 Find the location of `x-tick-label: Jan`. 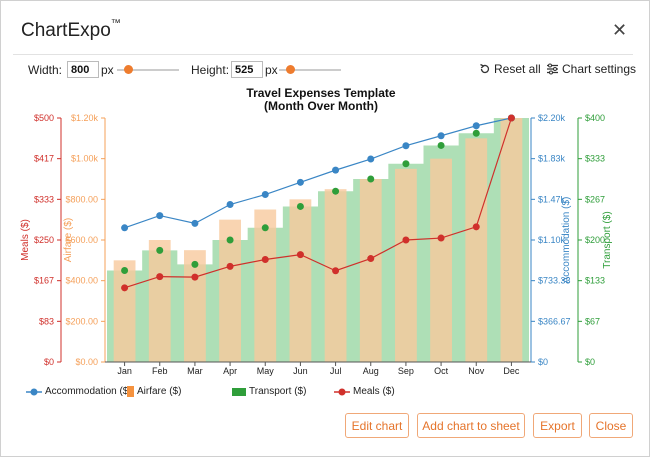

x-tick-label: Jan is located at coordinates (124, 371).